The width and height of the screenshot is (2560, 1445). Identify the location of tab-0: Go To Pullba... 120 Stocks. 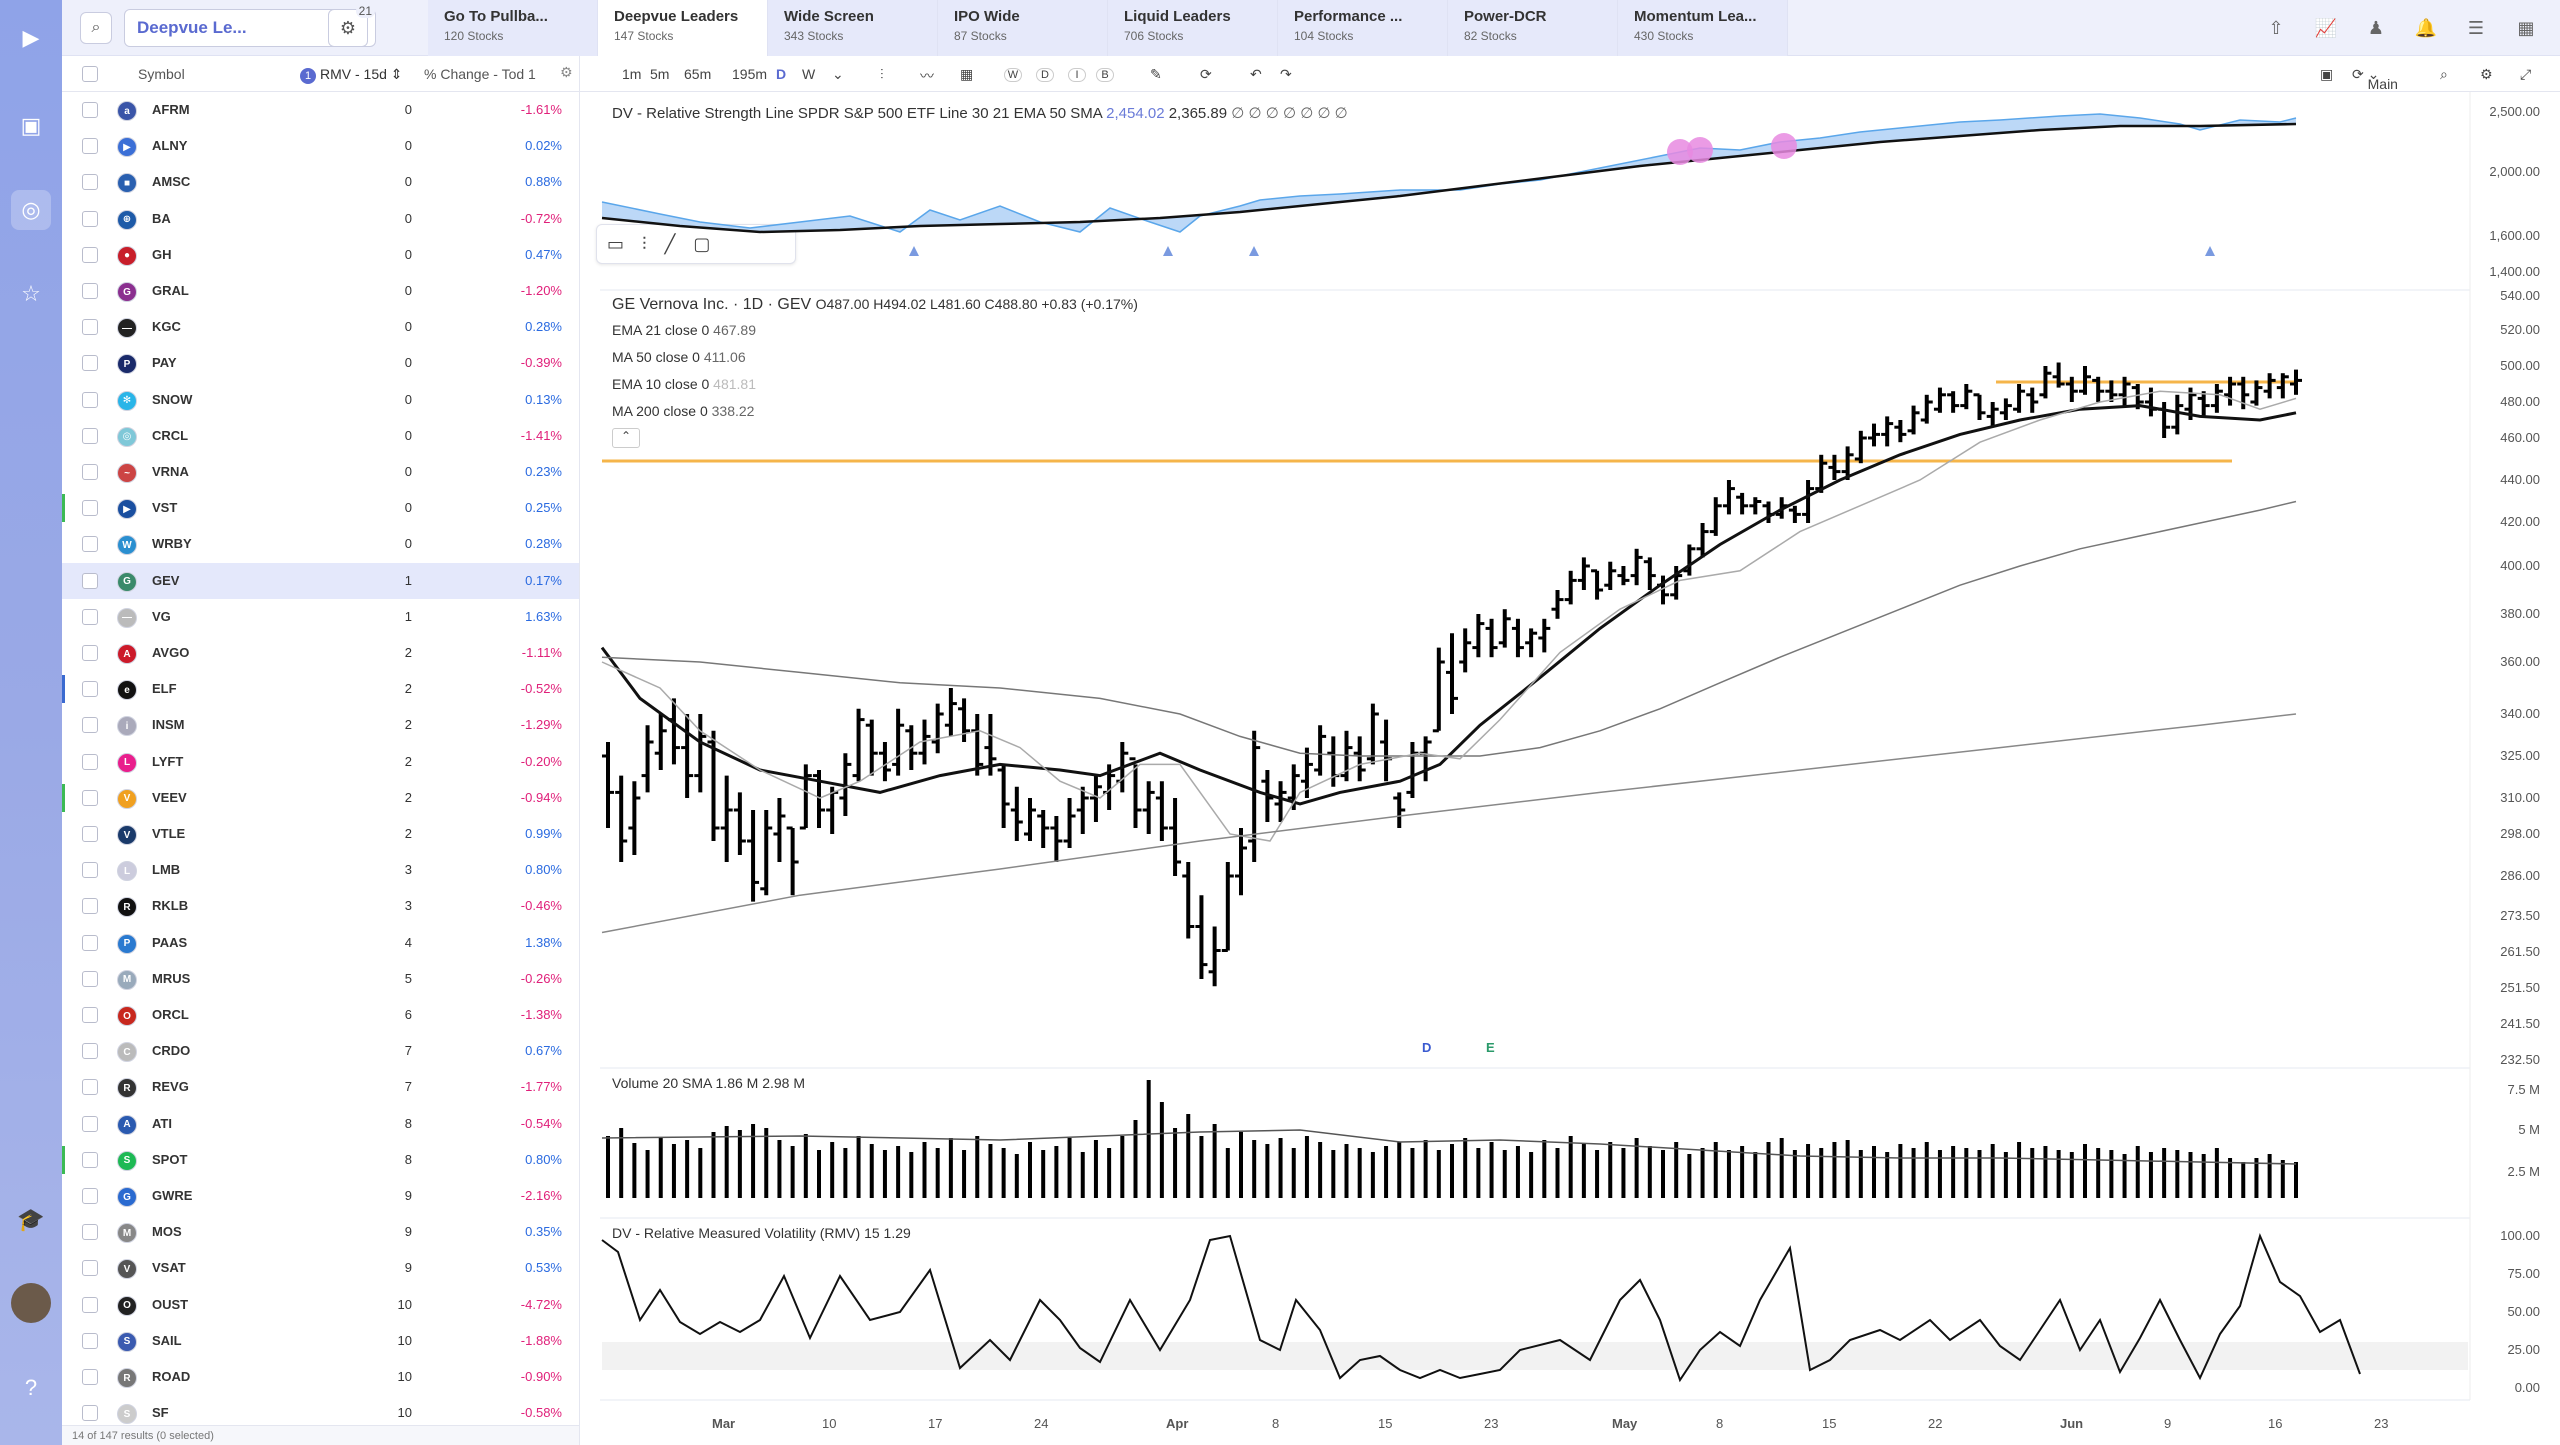
(513, 28).